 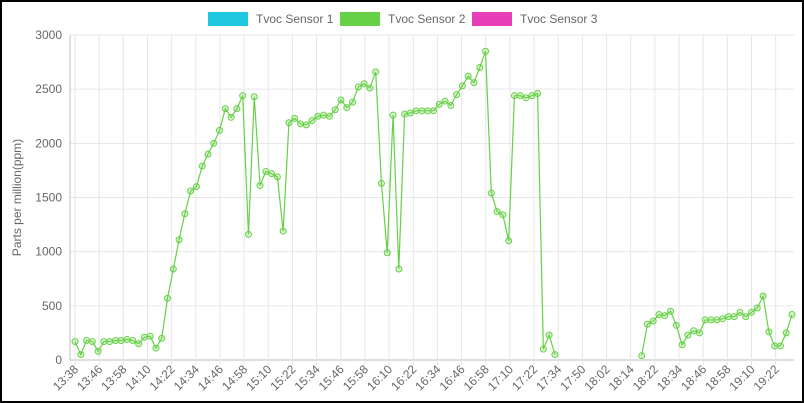 I want to click on legend-label-3: Tvoc Sensor 3, so click(x=559, y=19).